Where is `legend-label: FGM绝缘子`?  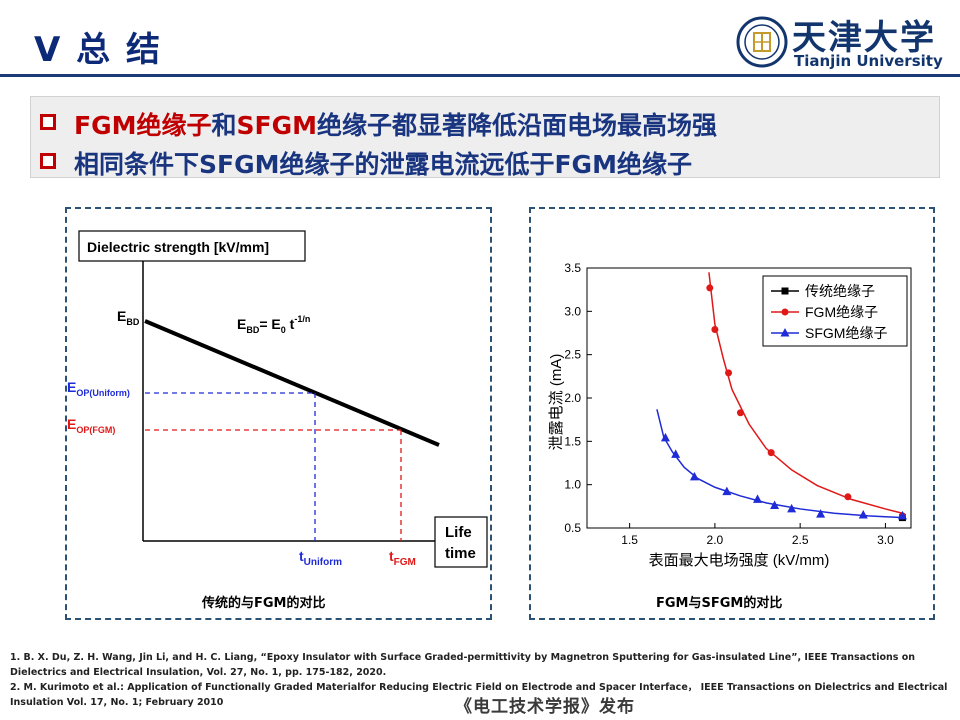
legend-label: FGM绝缘子 is located at coordinates (841, 312).